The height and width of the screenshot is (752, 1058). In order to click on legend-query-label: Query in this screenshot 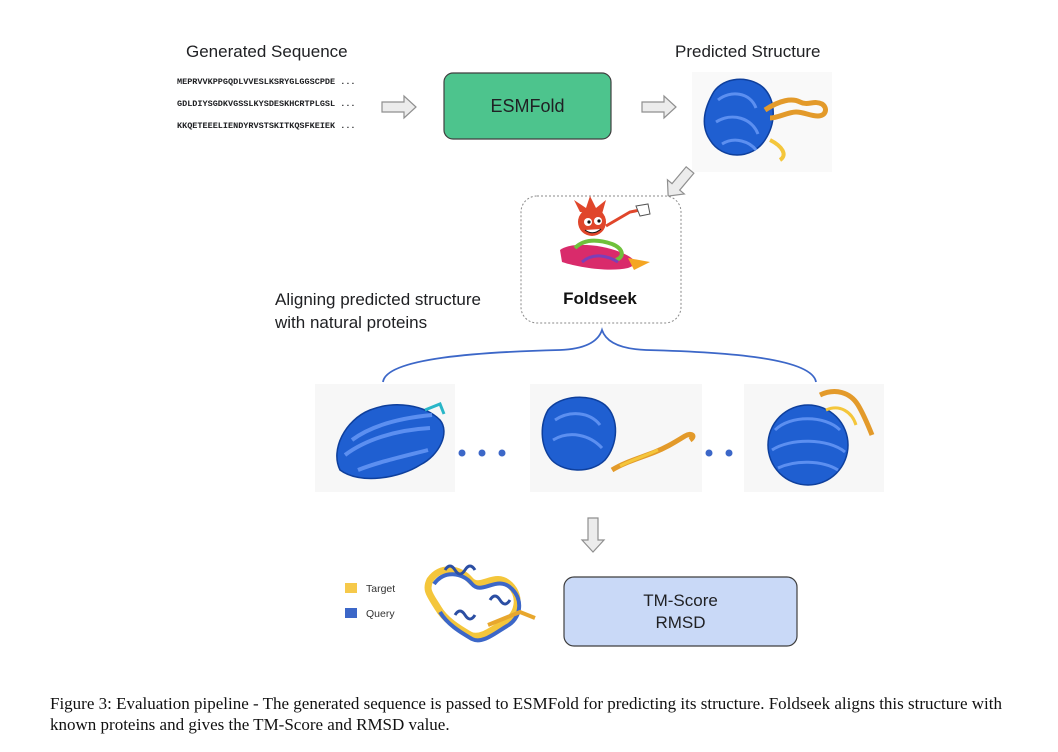, I will do `click(380, 614)`.